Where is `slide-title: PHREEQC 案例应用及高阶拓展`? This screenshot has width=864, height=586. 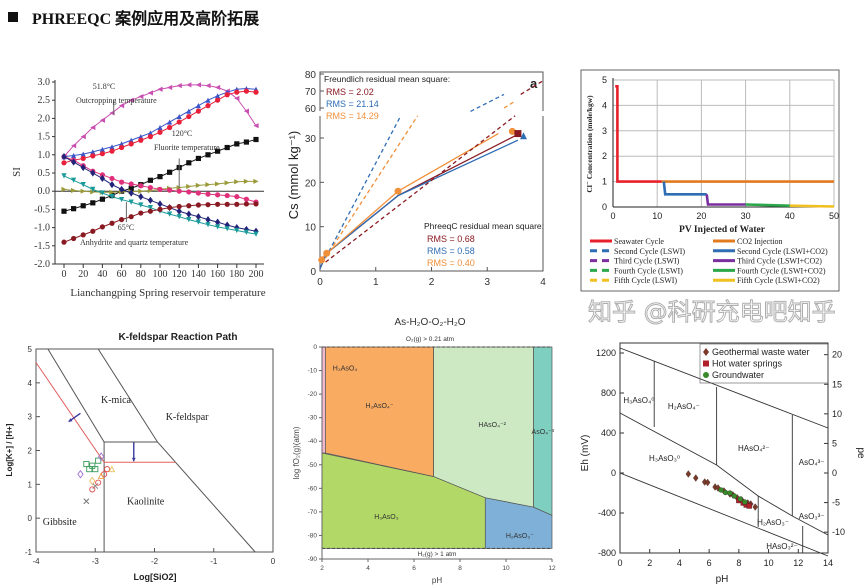
slide-title: PHREEQC 案例应用及高阶拓展 is located at coordinates (146, 19).